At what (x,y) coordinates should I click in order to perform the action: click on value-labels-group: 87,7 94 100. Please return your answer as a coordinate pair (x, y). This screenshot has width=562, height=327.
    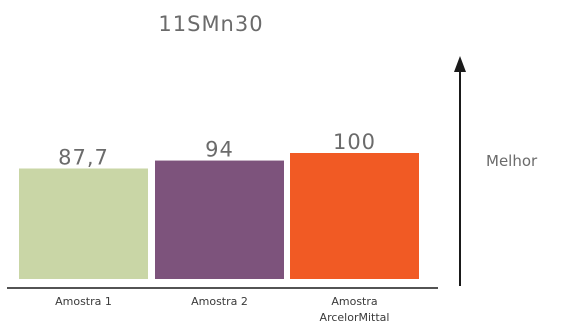
    Looking at the image, I should click on (217, 149).